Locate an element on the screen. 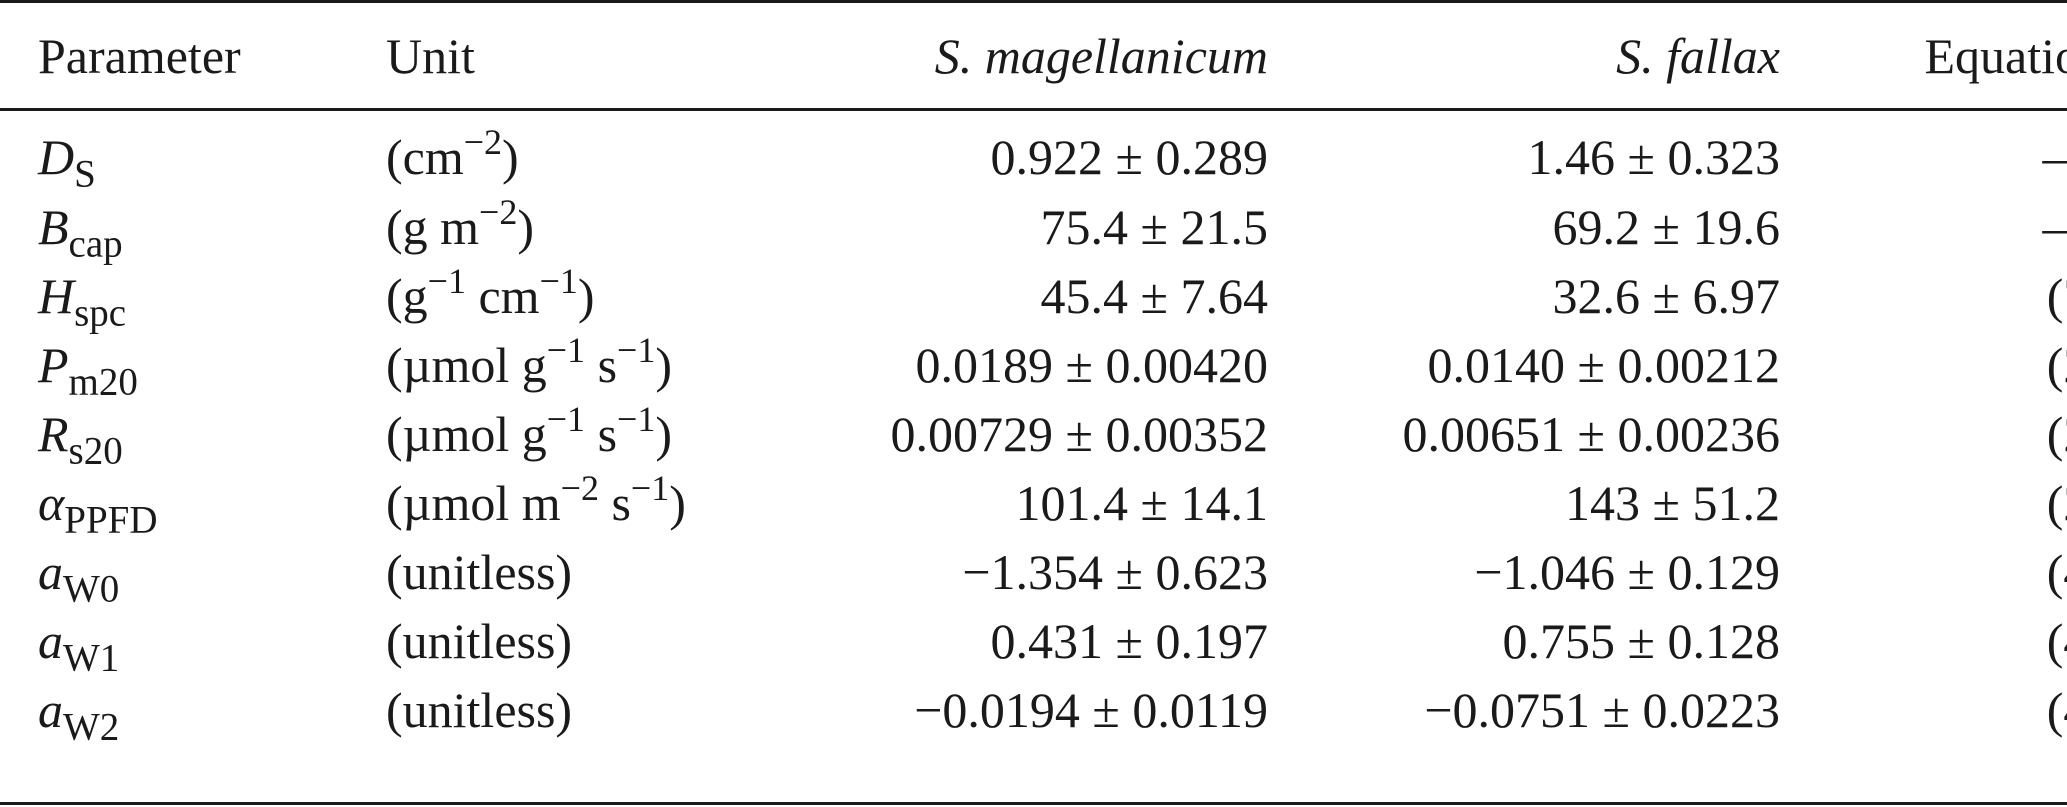 This screenshot has width=2067, height=807. symbol-base: α is located at coordinates (51, 502).